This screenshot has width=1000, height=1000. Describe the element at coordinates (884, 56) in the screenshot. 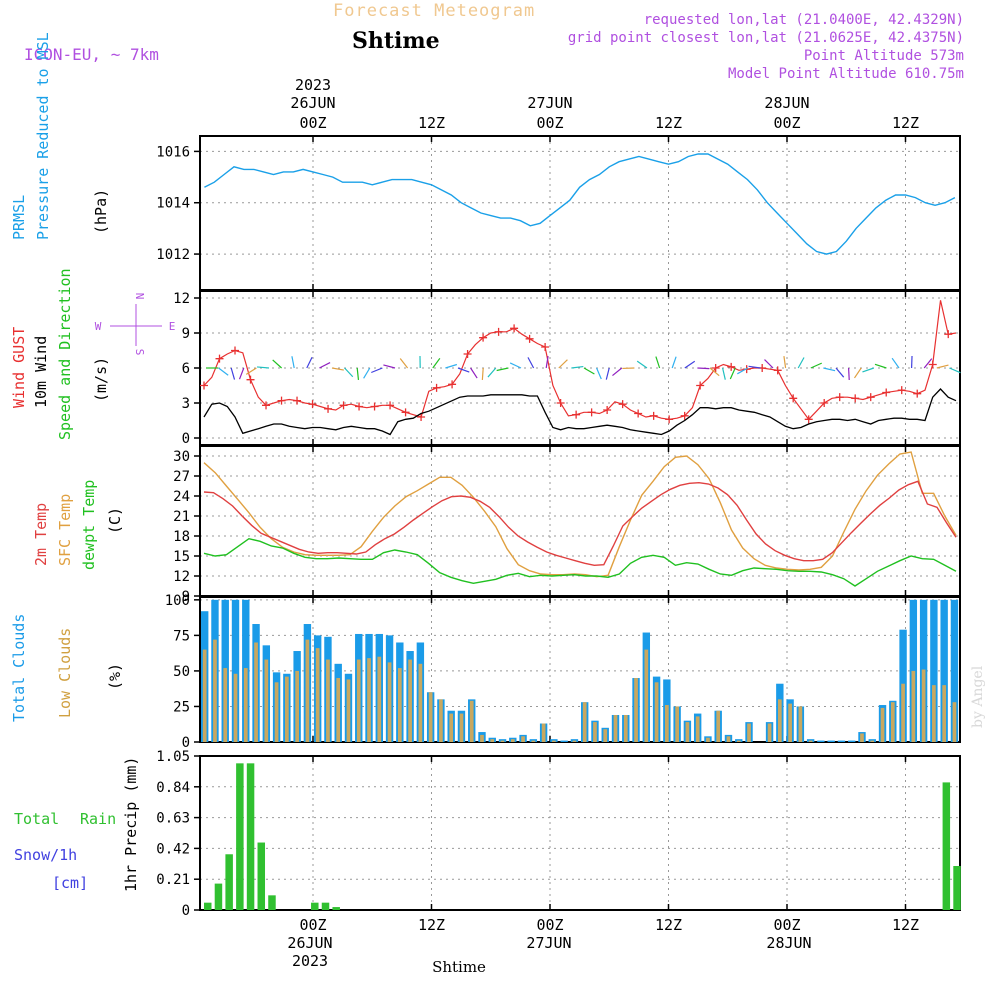

I see `point-altitude: Point Altitude 573m` at that location.